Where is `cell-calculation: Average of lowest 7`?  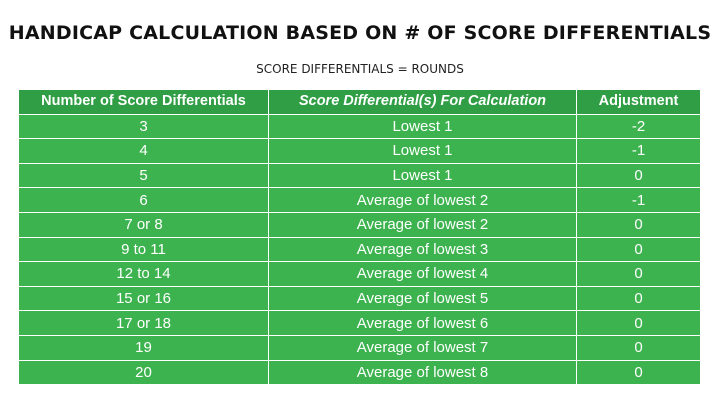 cell-calculation: Average of lowest 7 is located at coordinates (422, 347).